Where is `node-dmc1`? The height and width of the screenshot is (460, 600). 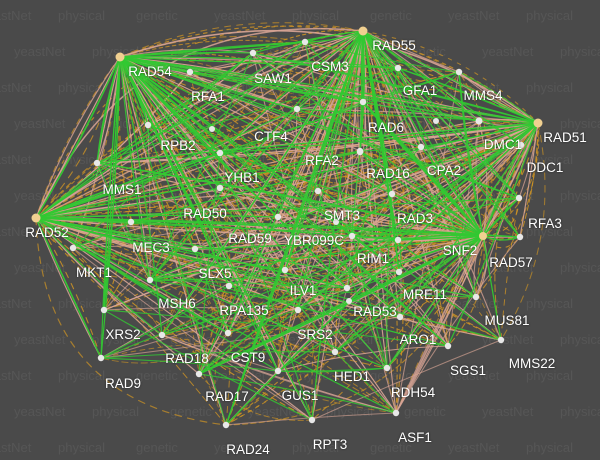 node-dmc1 is located at coordinates (479, 121).